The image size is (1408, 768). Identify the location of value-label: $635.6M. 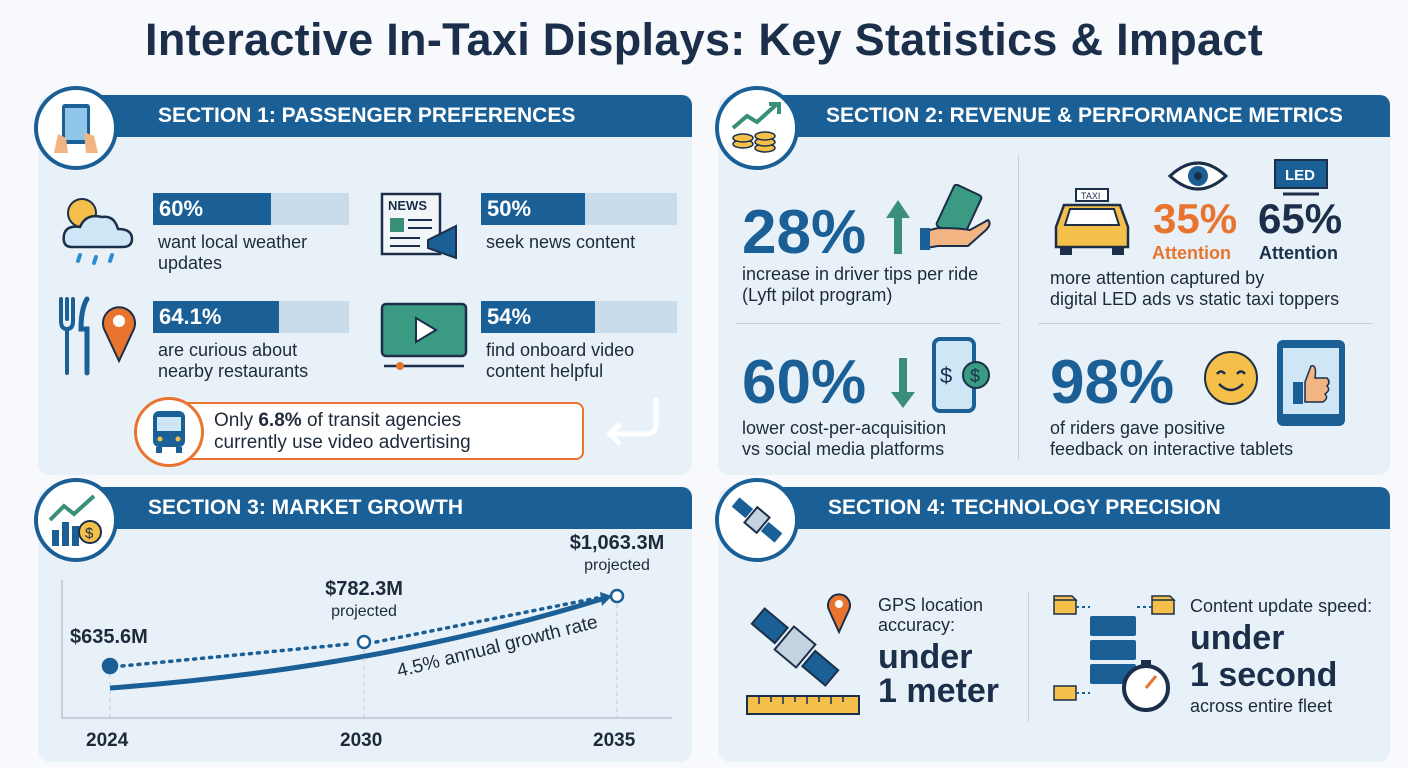
(109, 637).